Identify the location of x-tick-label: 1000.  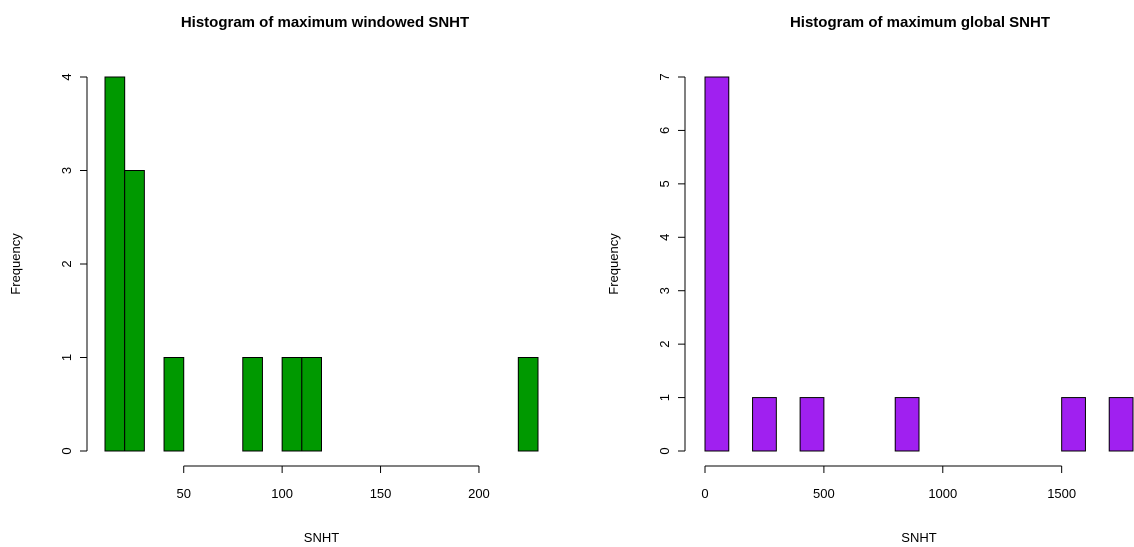
(942, 493).